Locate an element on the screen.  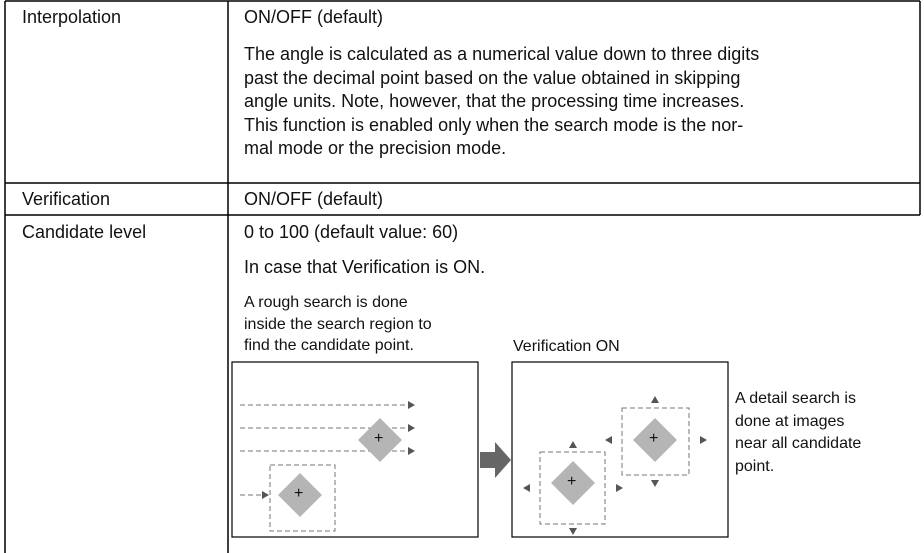
row-note: In case that Verification is ON. is located at coordinates (365, 267).